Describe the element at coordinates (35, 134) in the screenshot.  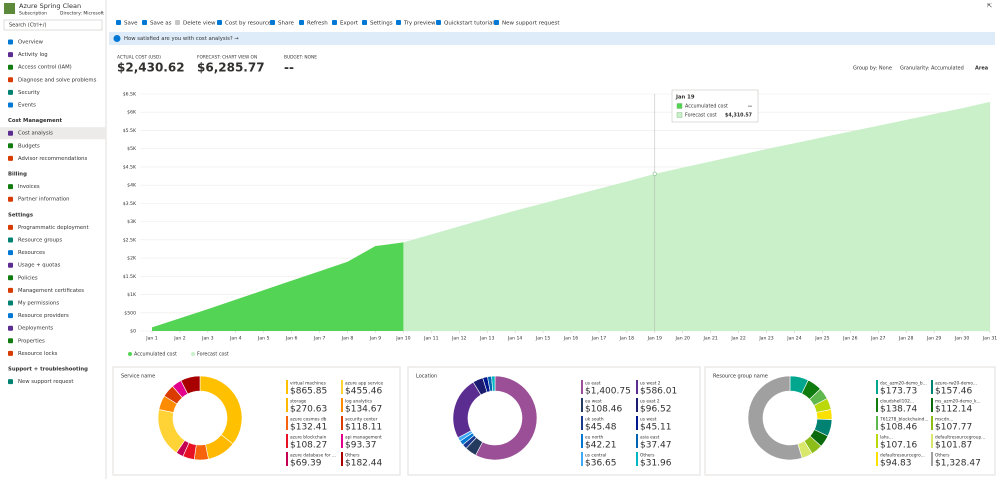
I see `nav-item: Cost analysis` at that location.